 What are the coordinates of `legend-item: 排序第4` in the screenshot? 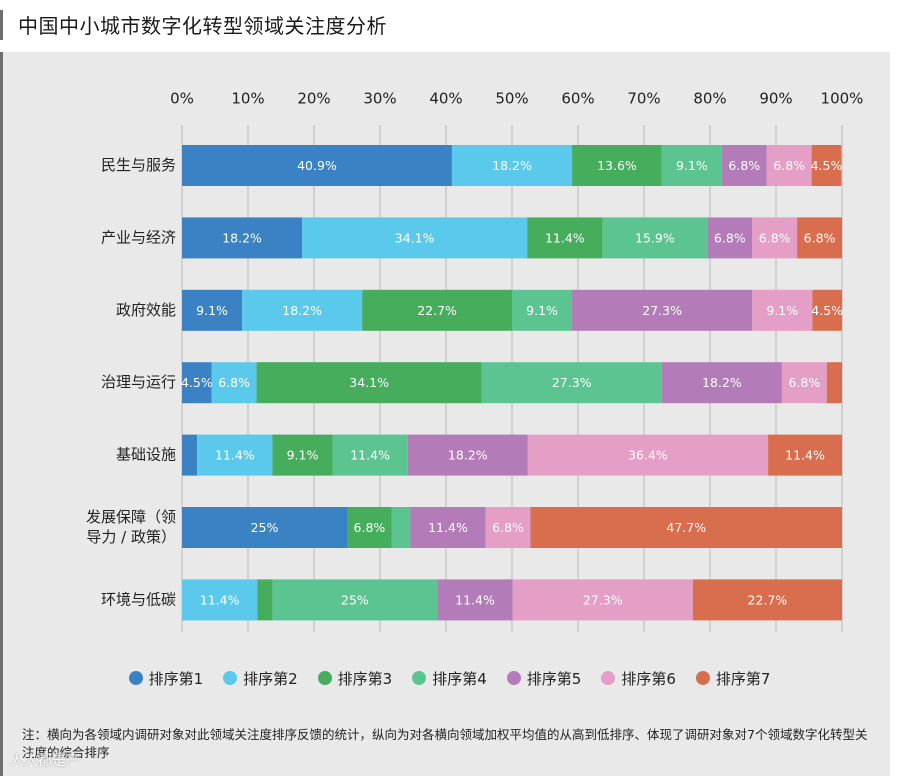 It's located at (449, 678).